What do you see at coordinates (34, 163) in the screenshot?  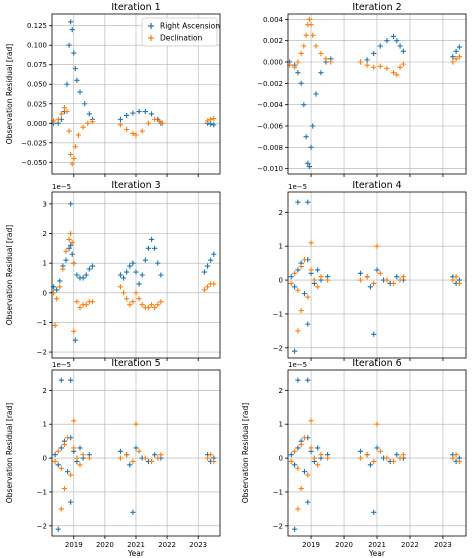 I see `y-tick-label: −0.050` at bounding box center [34, 163].